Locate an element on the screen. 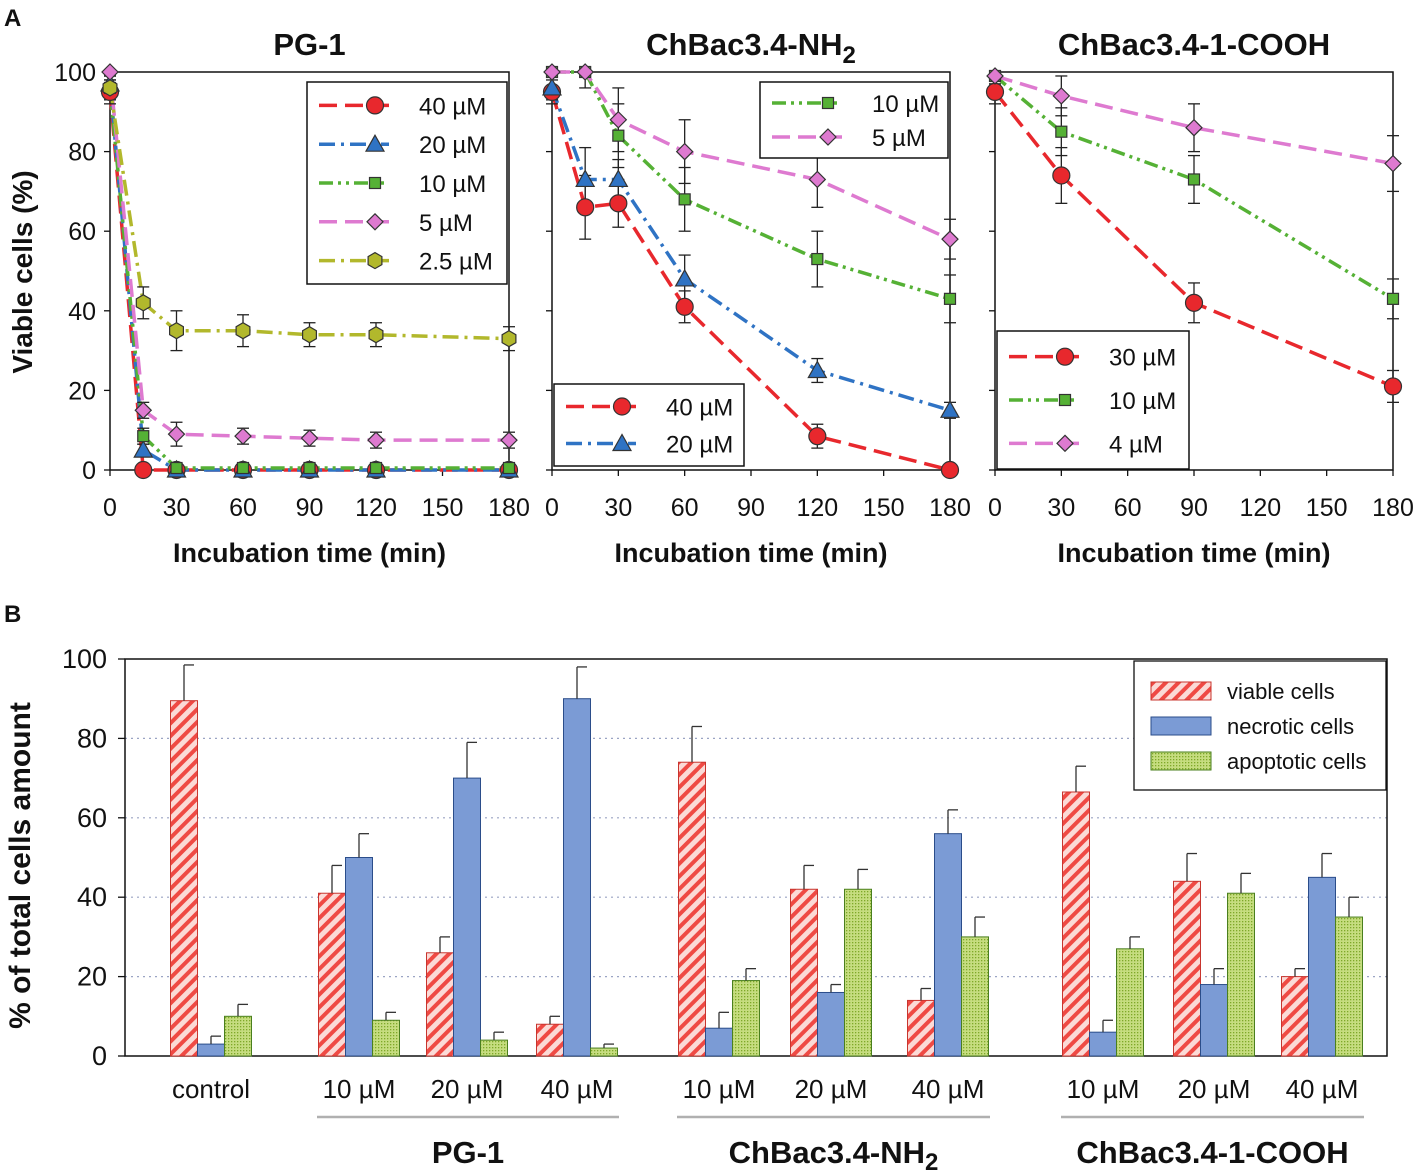 Image resolution: width=1418 pixels, height=1174 pixels. legend-label: 5 µM is located at coordinates (899, 138).